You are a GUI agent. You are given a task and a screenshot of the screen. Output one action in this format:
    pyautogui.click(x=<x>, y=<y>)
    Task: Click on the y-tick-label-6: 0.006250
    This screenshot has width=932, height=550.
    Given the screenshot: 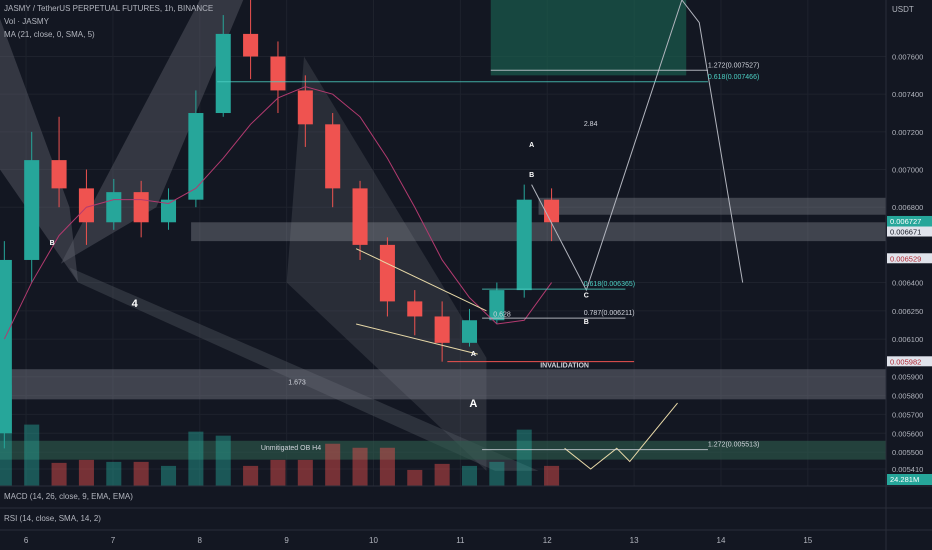 What is the action you would take?
    pyautogui.click(x=907, y=311)
    